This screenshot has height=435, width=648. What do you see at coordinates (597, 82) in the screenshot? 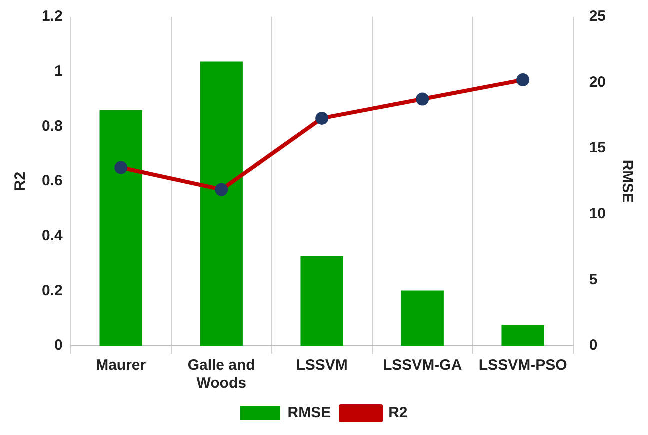
I see `y2-tick-label: 20` at bounding box center [597, 82].